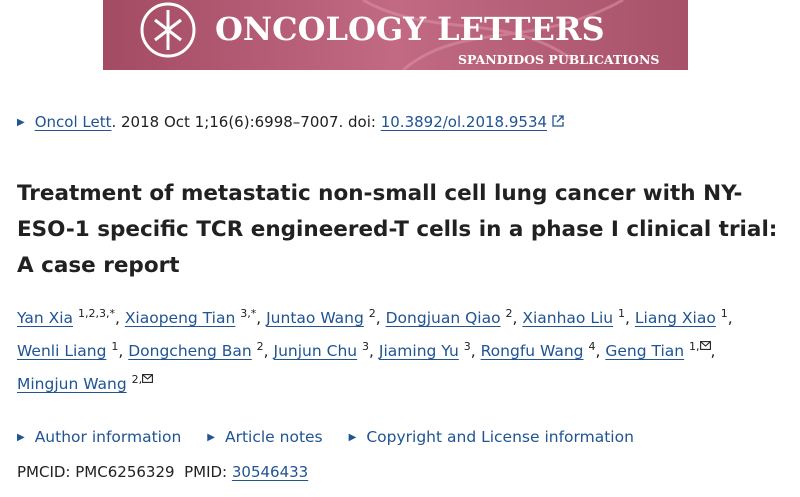 The height and width of the screenshot is (497, 800). I want to click on author-name: Liang Xiao, so click(675, 318).